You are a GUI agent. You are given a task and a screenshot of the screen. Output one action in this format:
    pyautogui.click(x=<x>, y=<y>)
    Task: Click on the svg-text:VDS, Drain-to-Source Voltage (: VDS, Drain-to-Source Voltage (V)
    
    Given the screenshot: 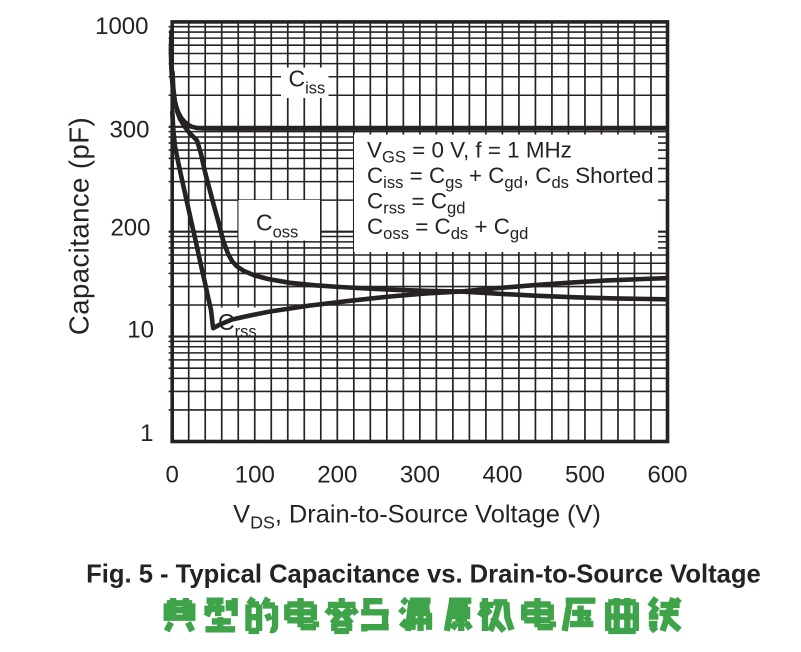 What is the action you would take?
    pyautogui.click(x=417, y=517)
    